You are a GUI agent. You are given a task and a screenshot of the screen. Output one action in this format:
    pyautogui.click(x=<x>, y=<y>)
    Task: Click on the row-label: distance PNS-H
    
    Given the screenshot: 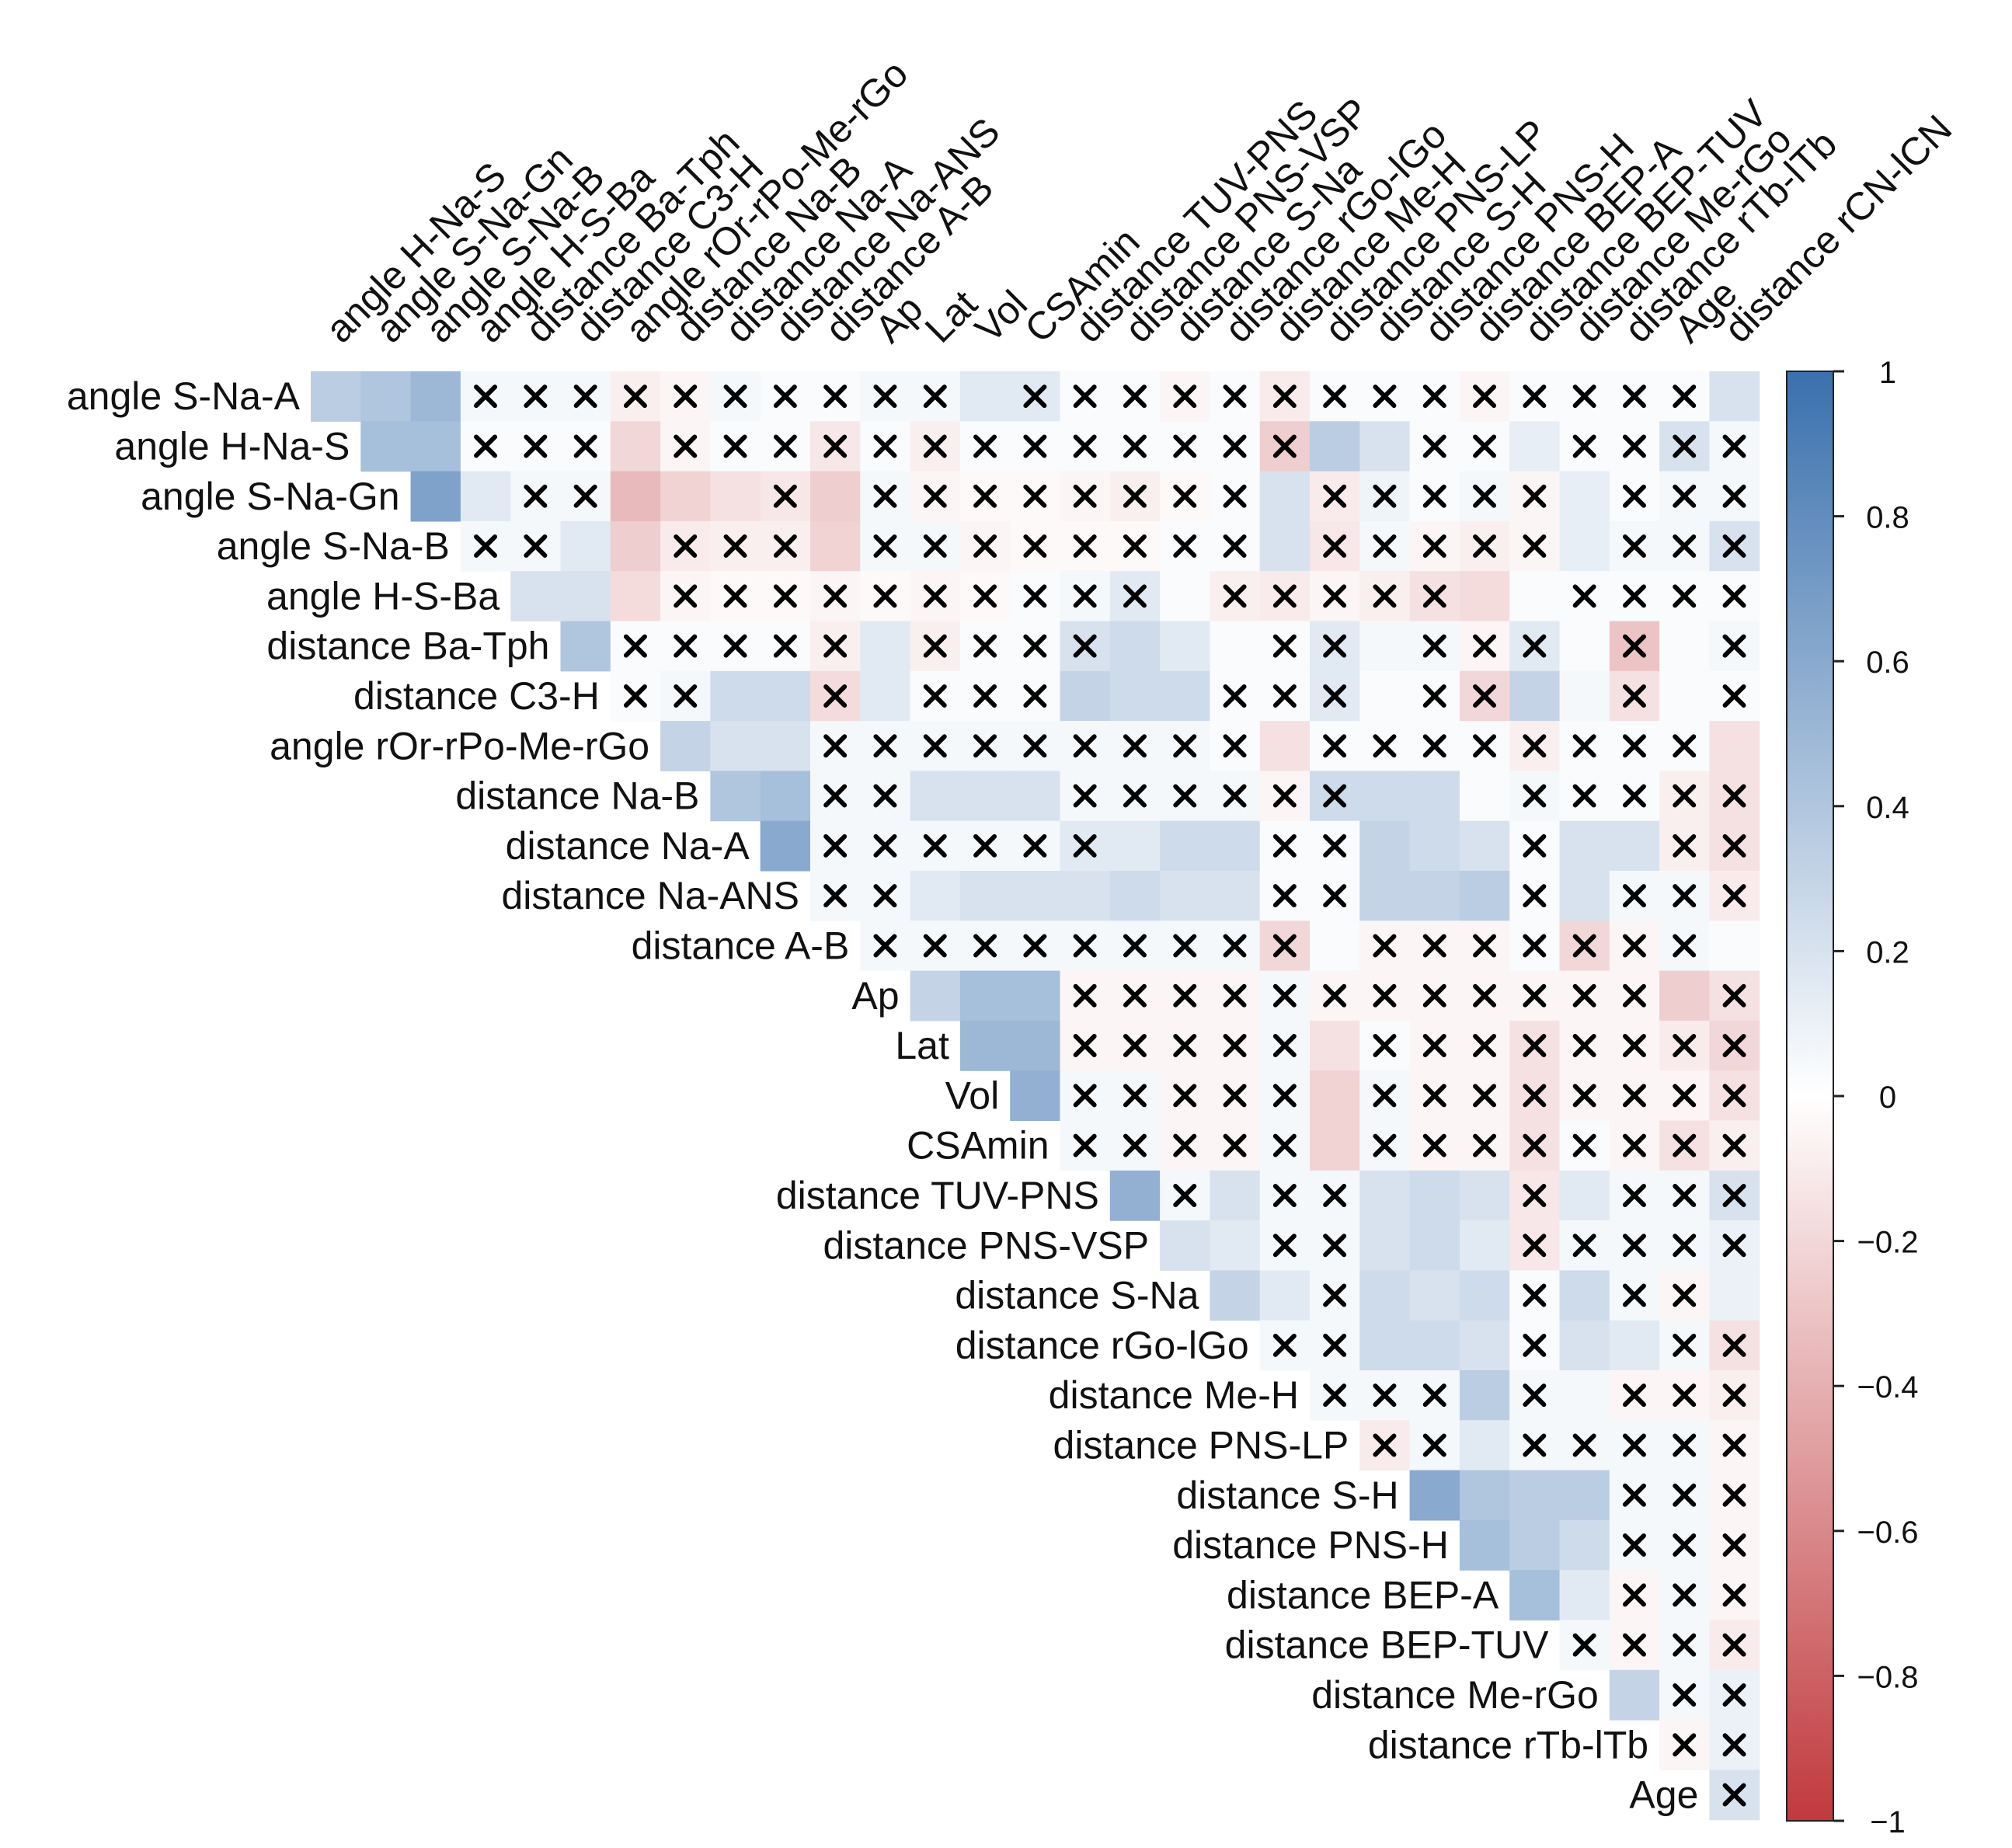 What is the action you would take?
    pyautogui.click(x=1310, y=1545)
    